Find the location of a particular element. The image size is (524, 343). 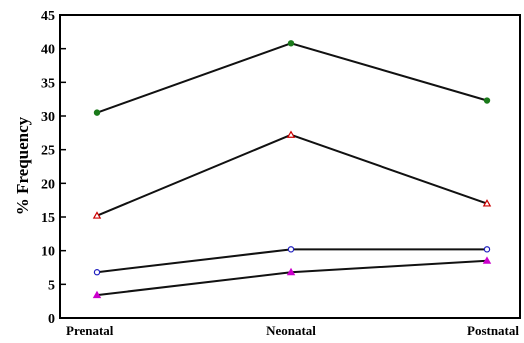

y-tick-label: 5 is located at coordinates (51, 285).